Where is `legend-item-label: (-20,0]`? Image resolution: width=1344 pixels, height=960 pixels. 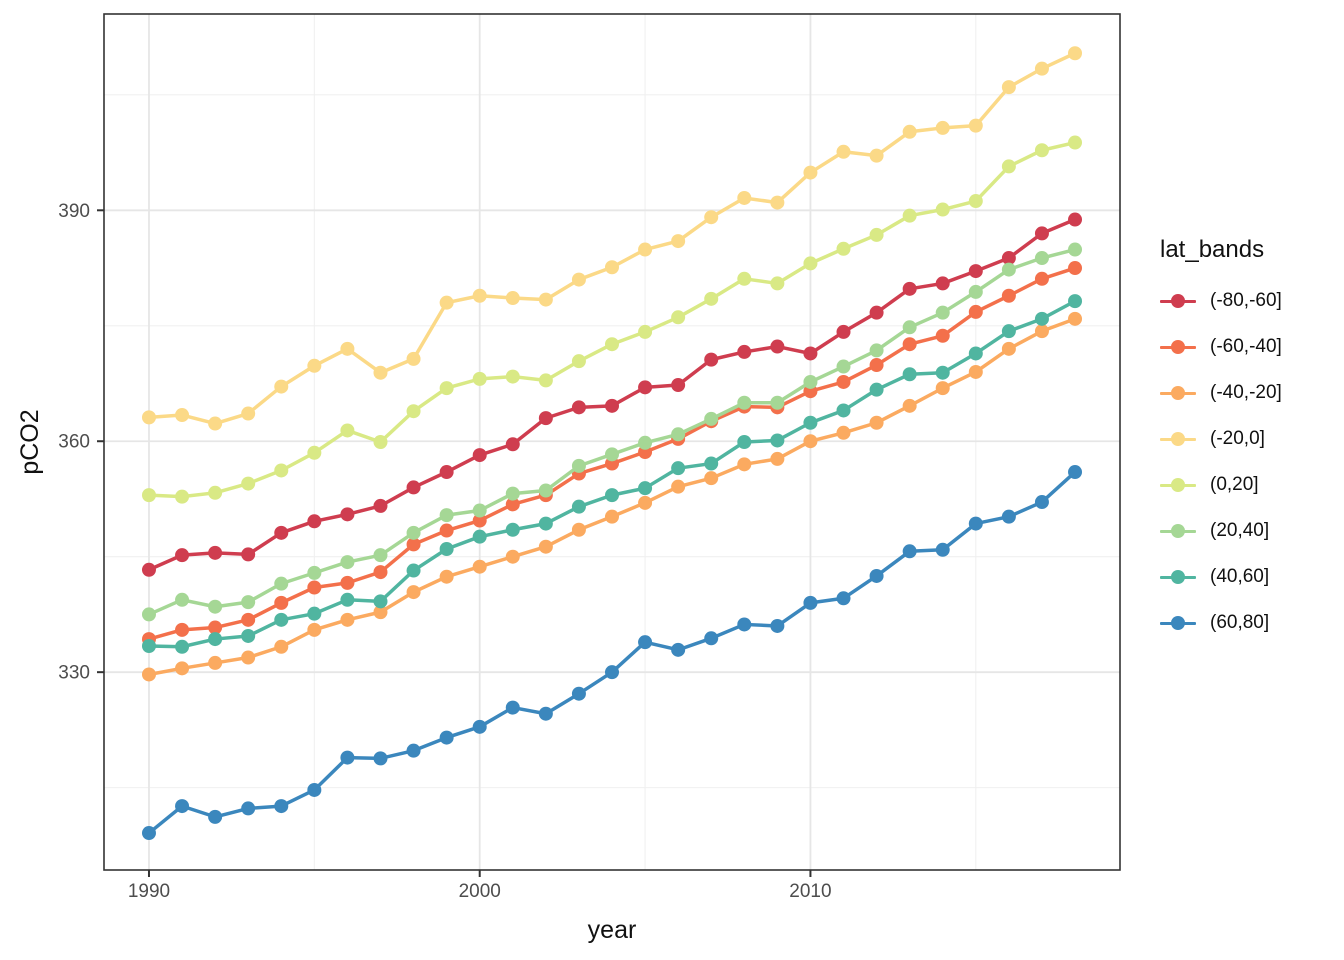 legend-item-label: (-20,0] is located at coordinates (1237, 438).